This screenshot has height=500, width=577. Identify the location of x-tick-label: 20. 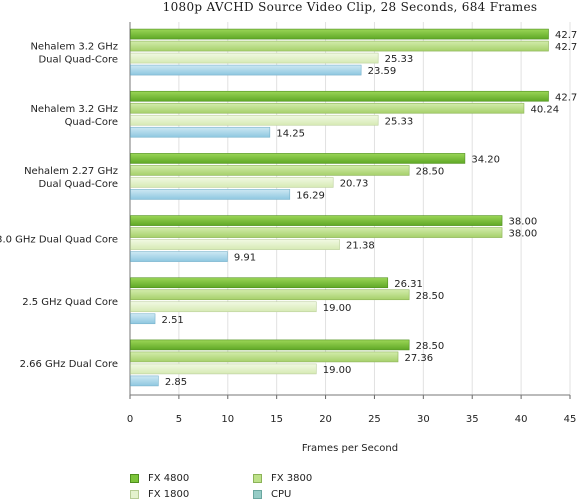
(325, 419).